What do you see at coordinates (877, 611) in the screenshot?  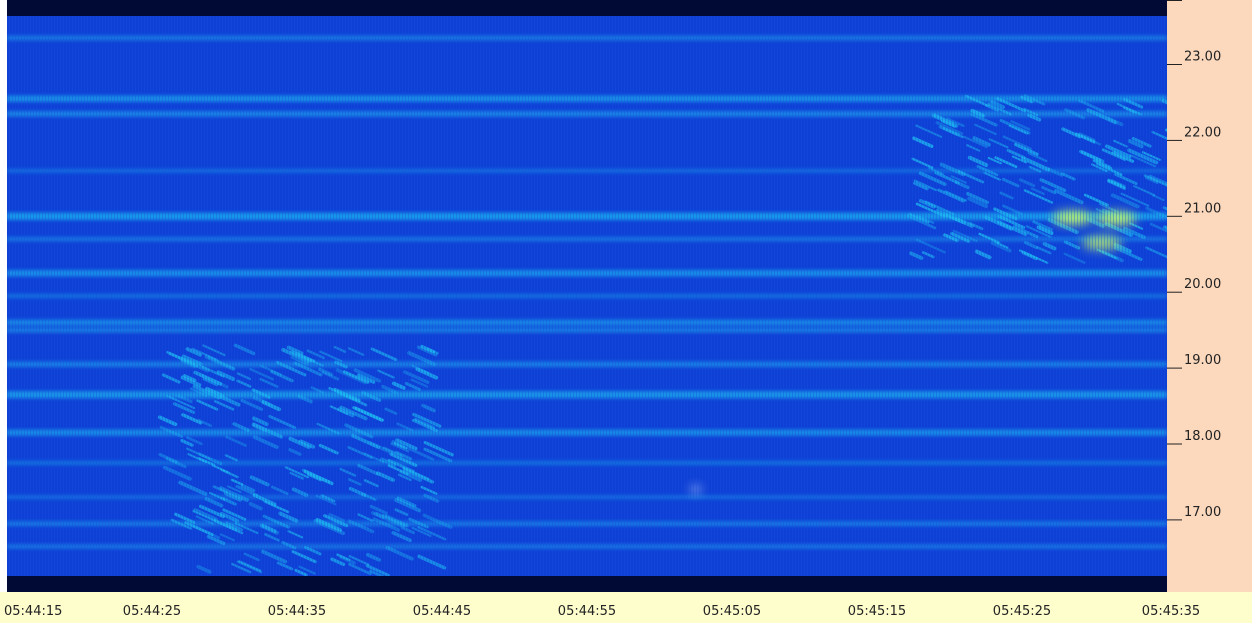 I see `x-tick-label: 05:45:15` at bounding box center [877, 611].